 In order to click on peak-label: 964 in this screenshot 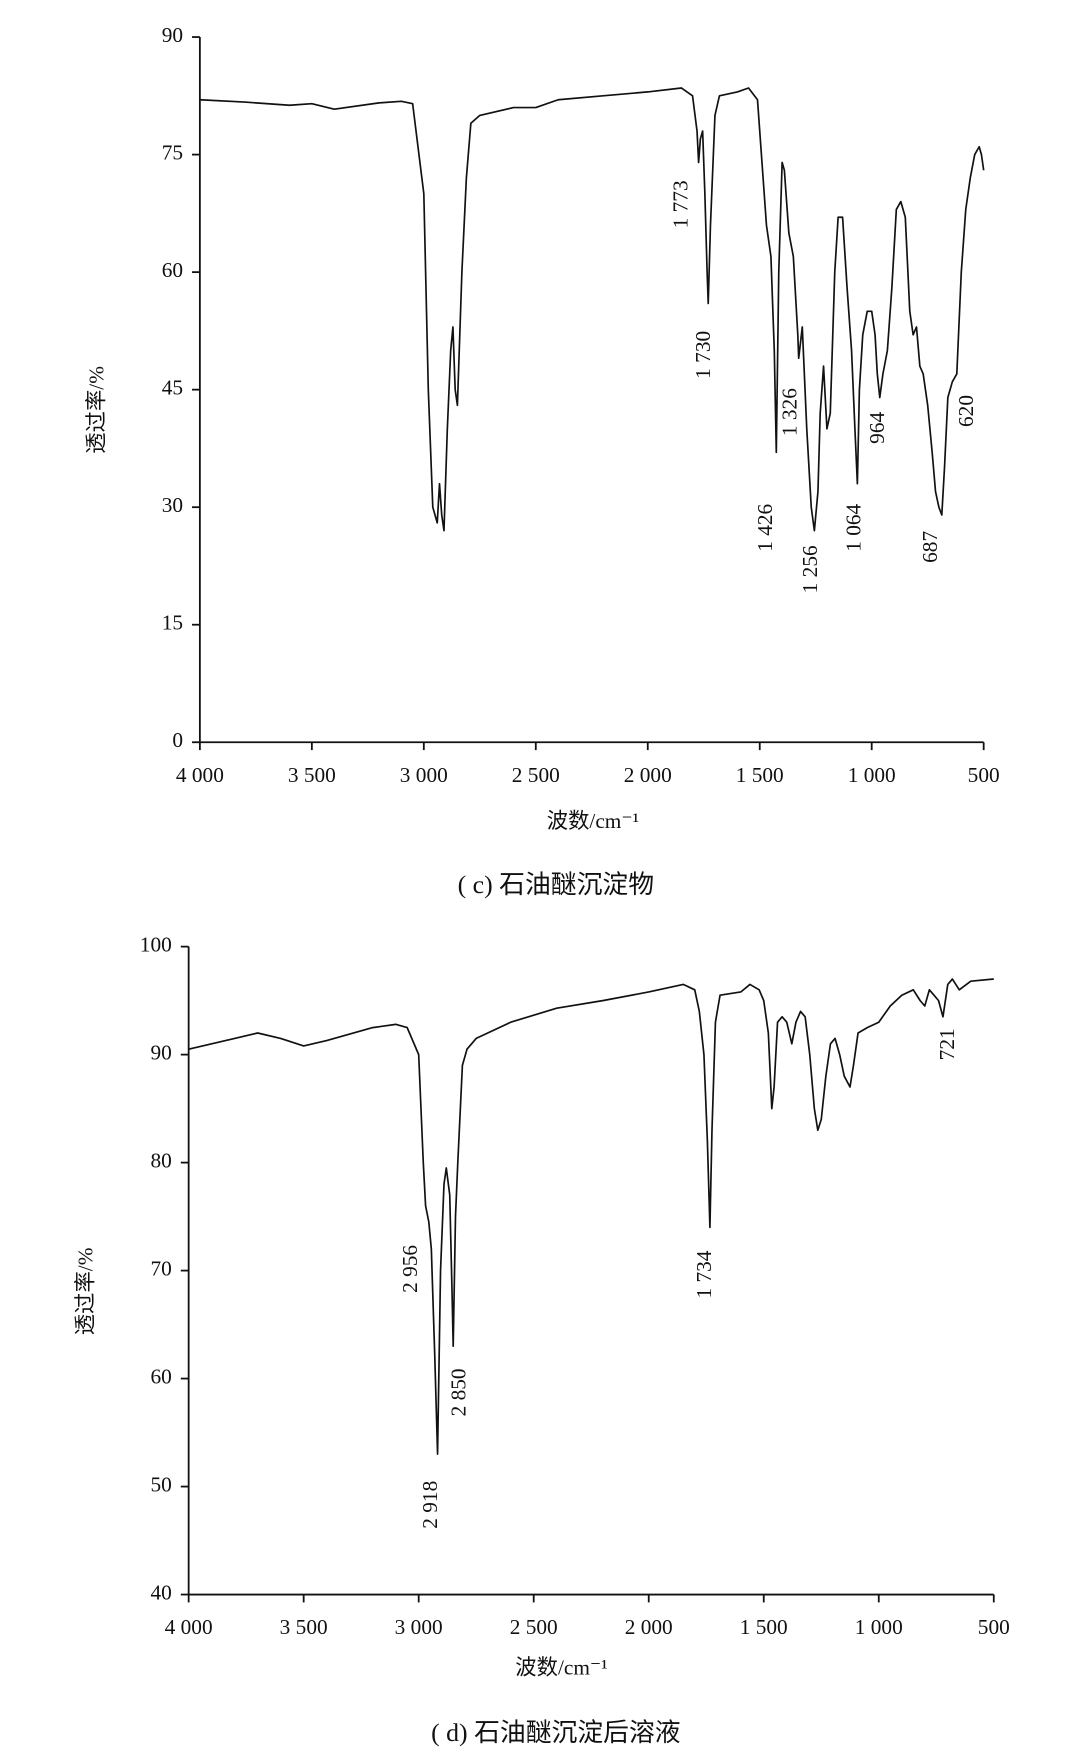, I will do `click(877, 428)`.